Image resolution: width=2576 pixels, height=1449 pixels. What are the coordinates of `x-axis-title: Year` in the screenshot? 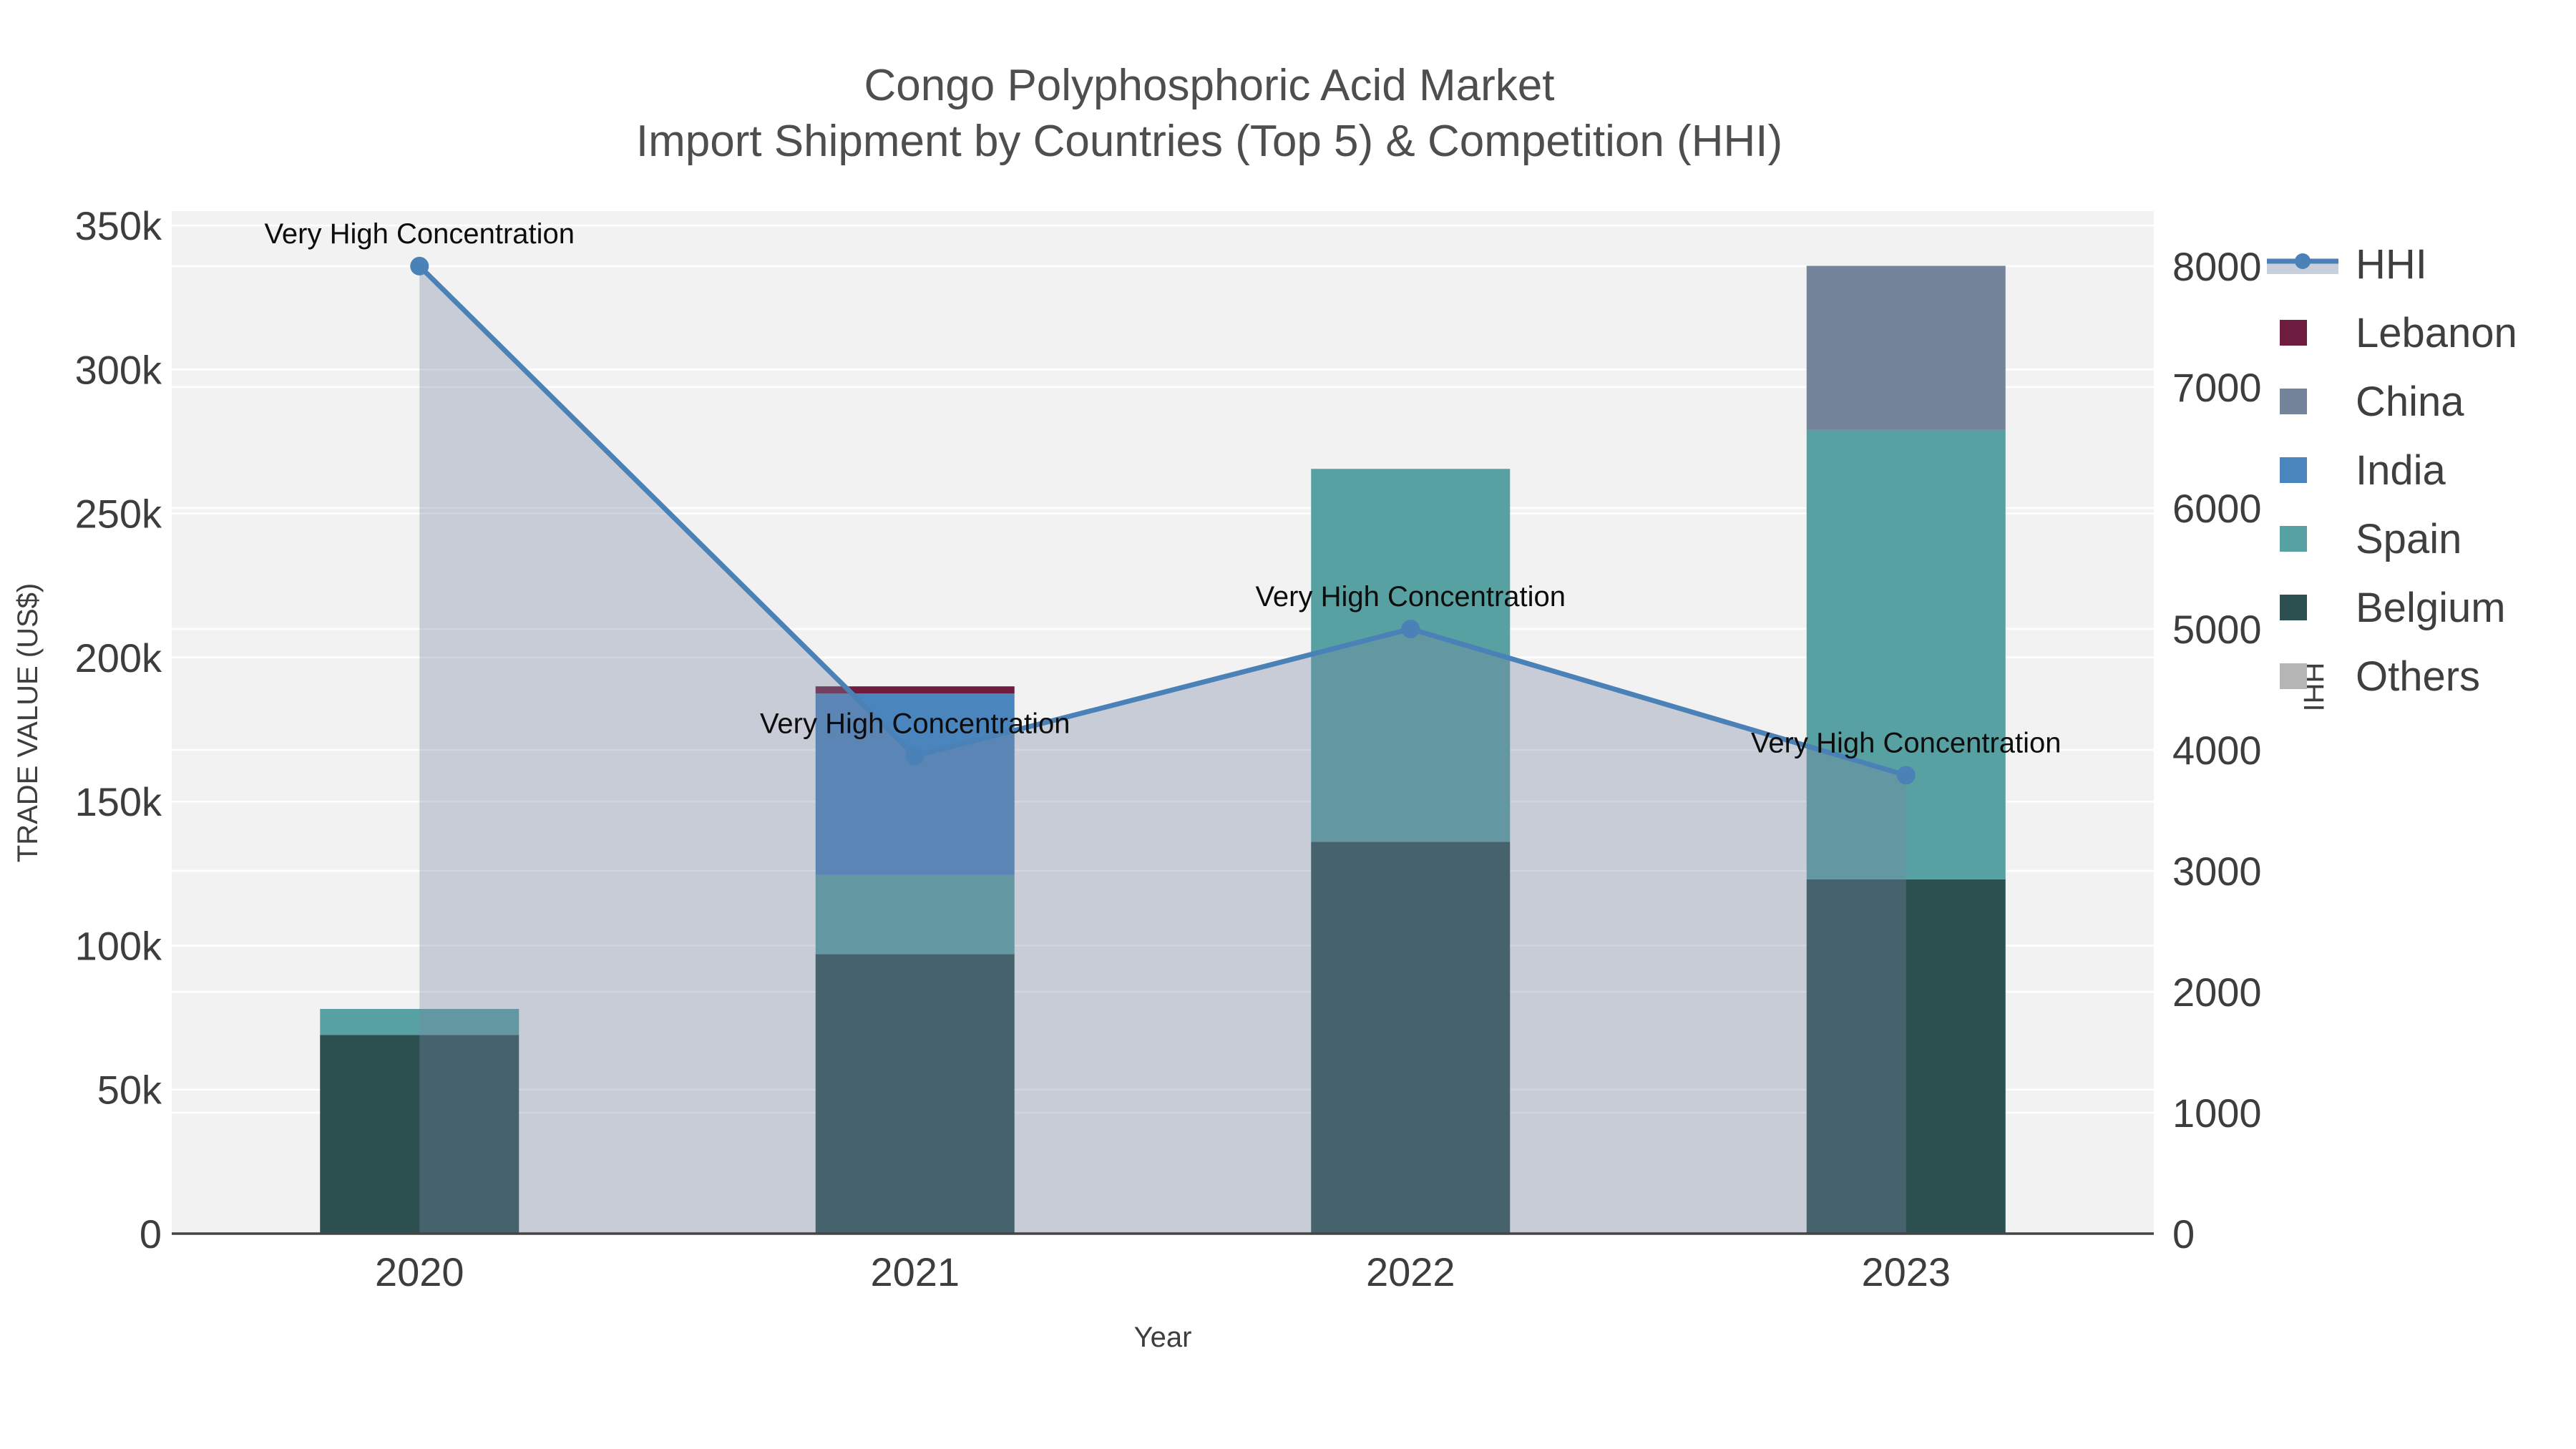 It's located at (1163, 1337).